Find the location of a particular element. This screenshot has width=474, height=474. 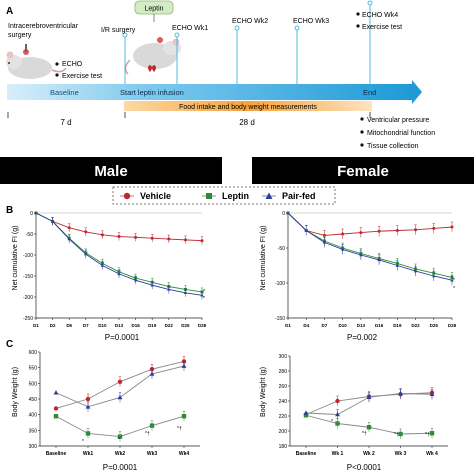

echo-wk3-label: ECHO Wk3 is located at coordinates (311, 21).